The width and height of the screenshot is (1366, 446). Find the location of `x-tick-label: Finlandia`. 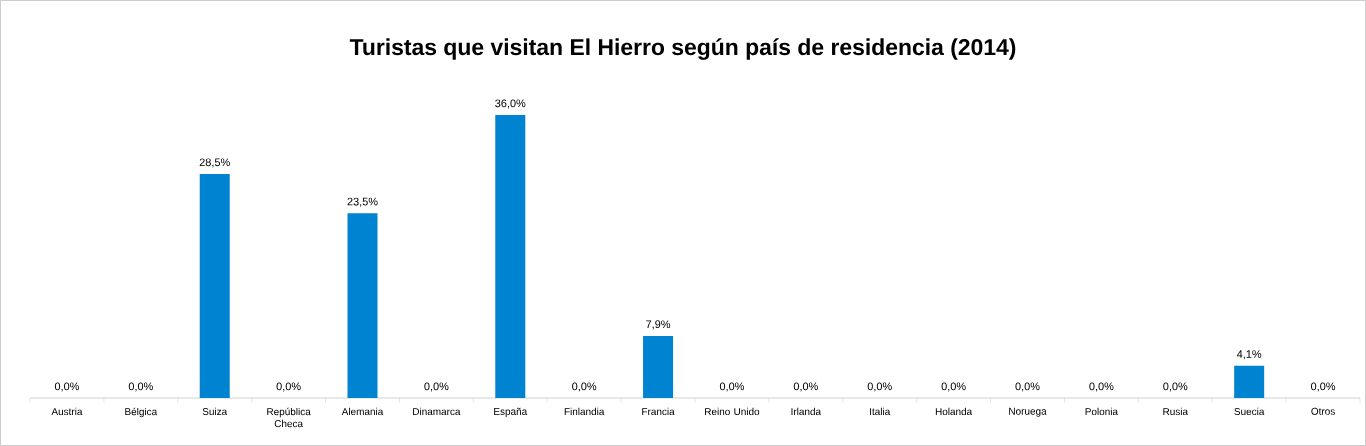

x-tick-label: Finlandia is located at coordinates (584, 411).